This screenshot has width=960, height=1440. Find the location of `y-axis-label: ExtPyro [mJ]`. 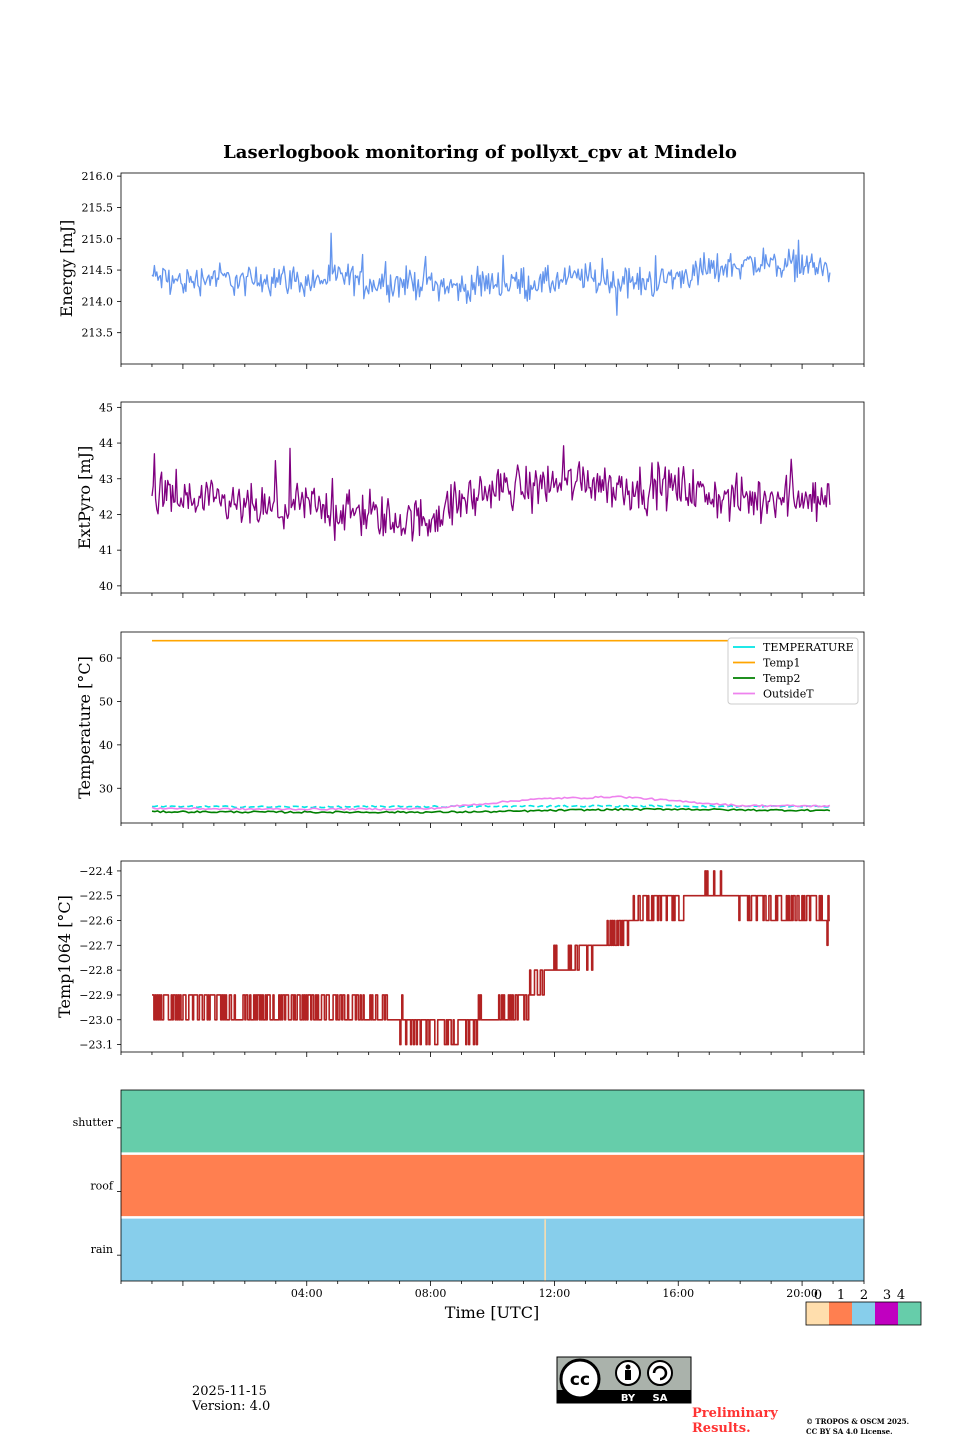

y-axis-label: ExtPyro [mJ] is located at coordinates (84, 497).